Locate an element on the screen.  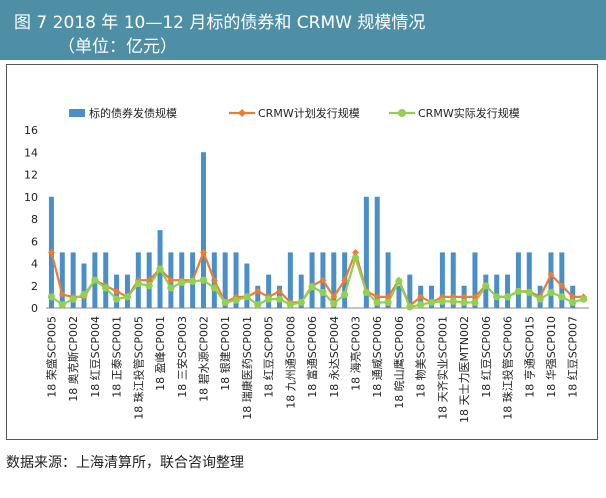
x-tick-label: 18 通威SCP006 is located at coordinates (377, 357).